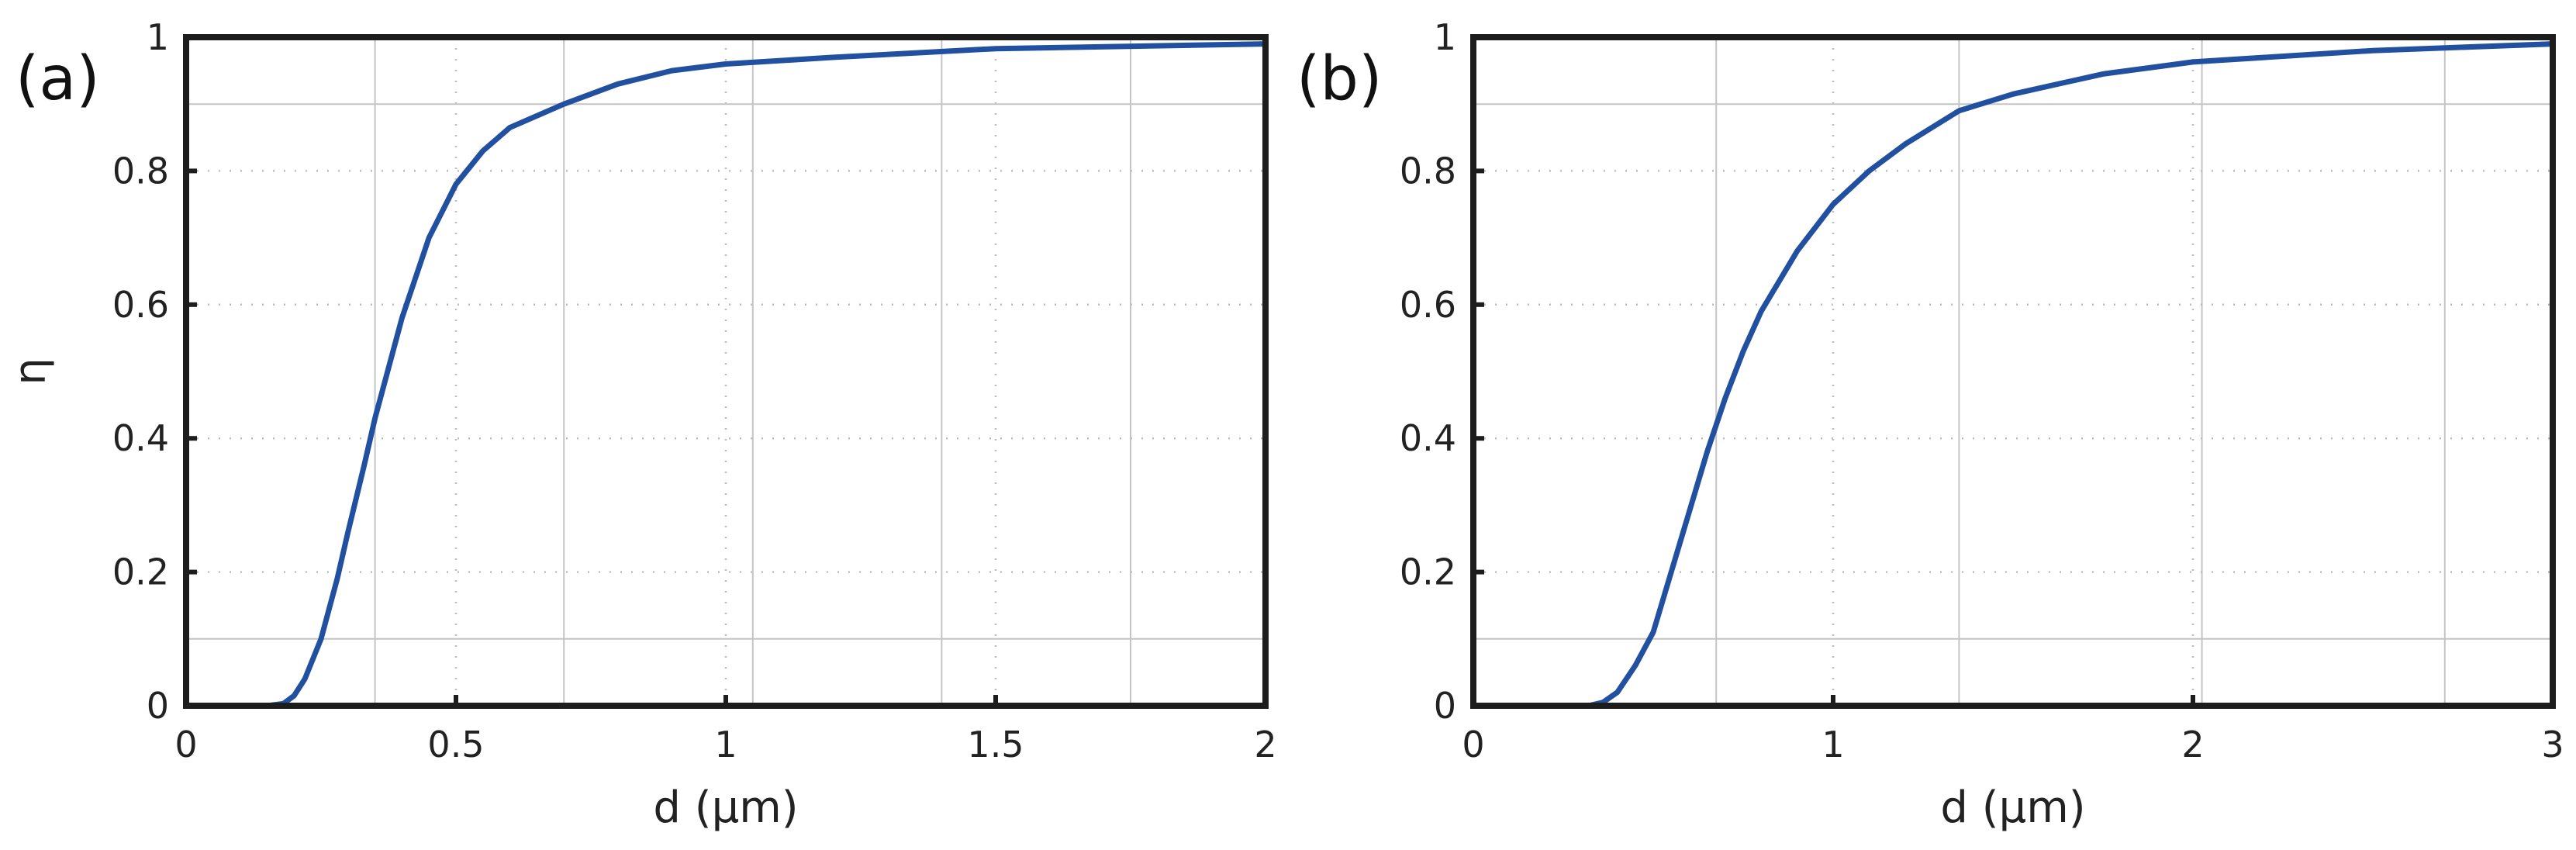  Describe the element at coordinates (1339, 79) in the screenshot. I see `panel-label: (b)` at that location.